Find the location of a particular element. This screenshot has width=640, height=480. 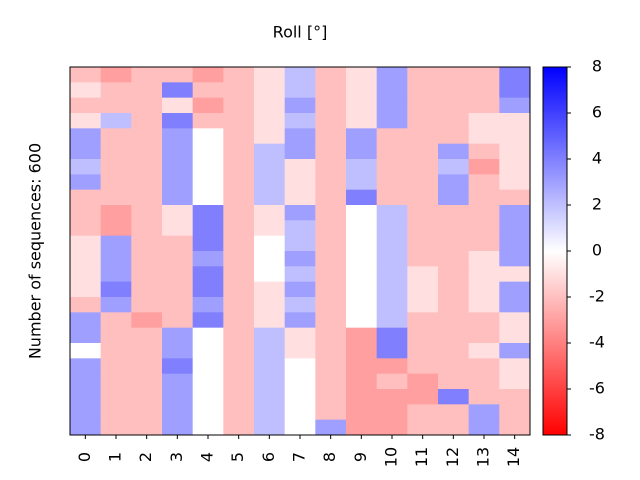

x-tick-label: 13 is located at coordinates (483, 457).